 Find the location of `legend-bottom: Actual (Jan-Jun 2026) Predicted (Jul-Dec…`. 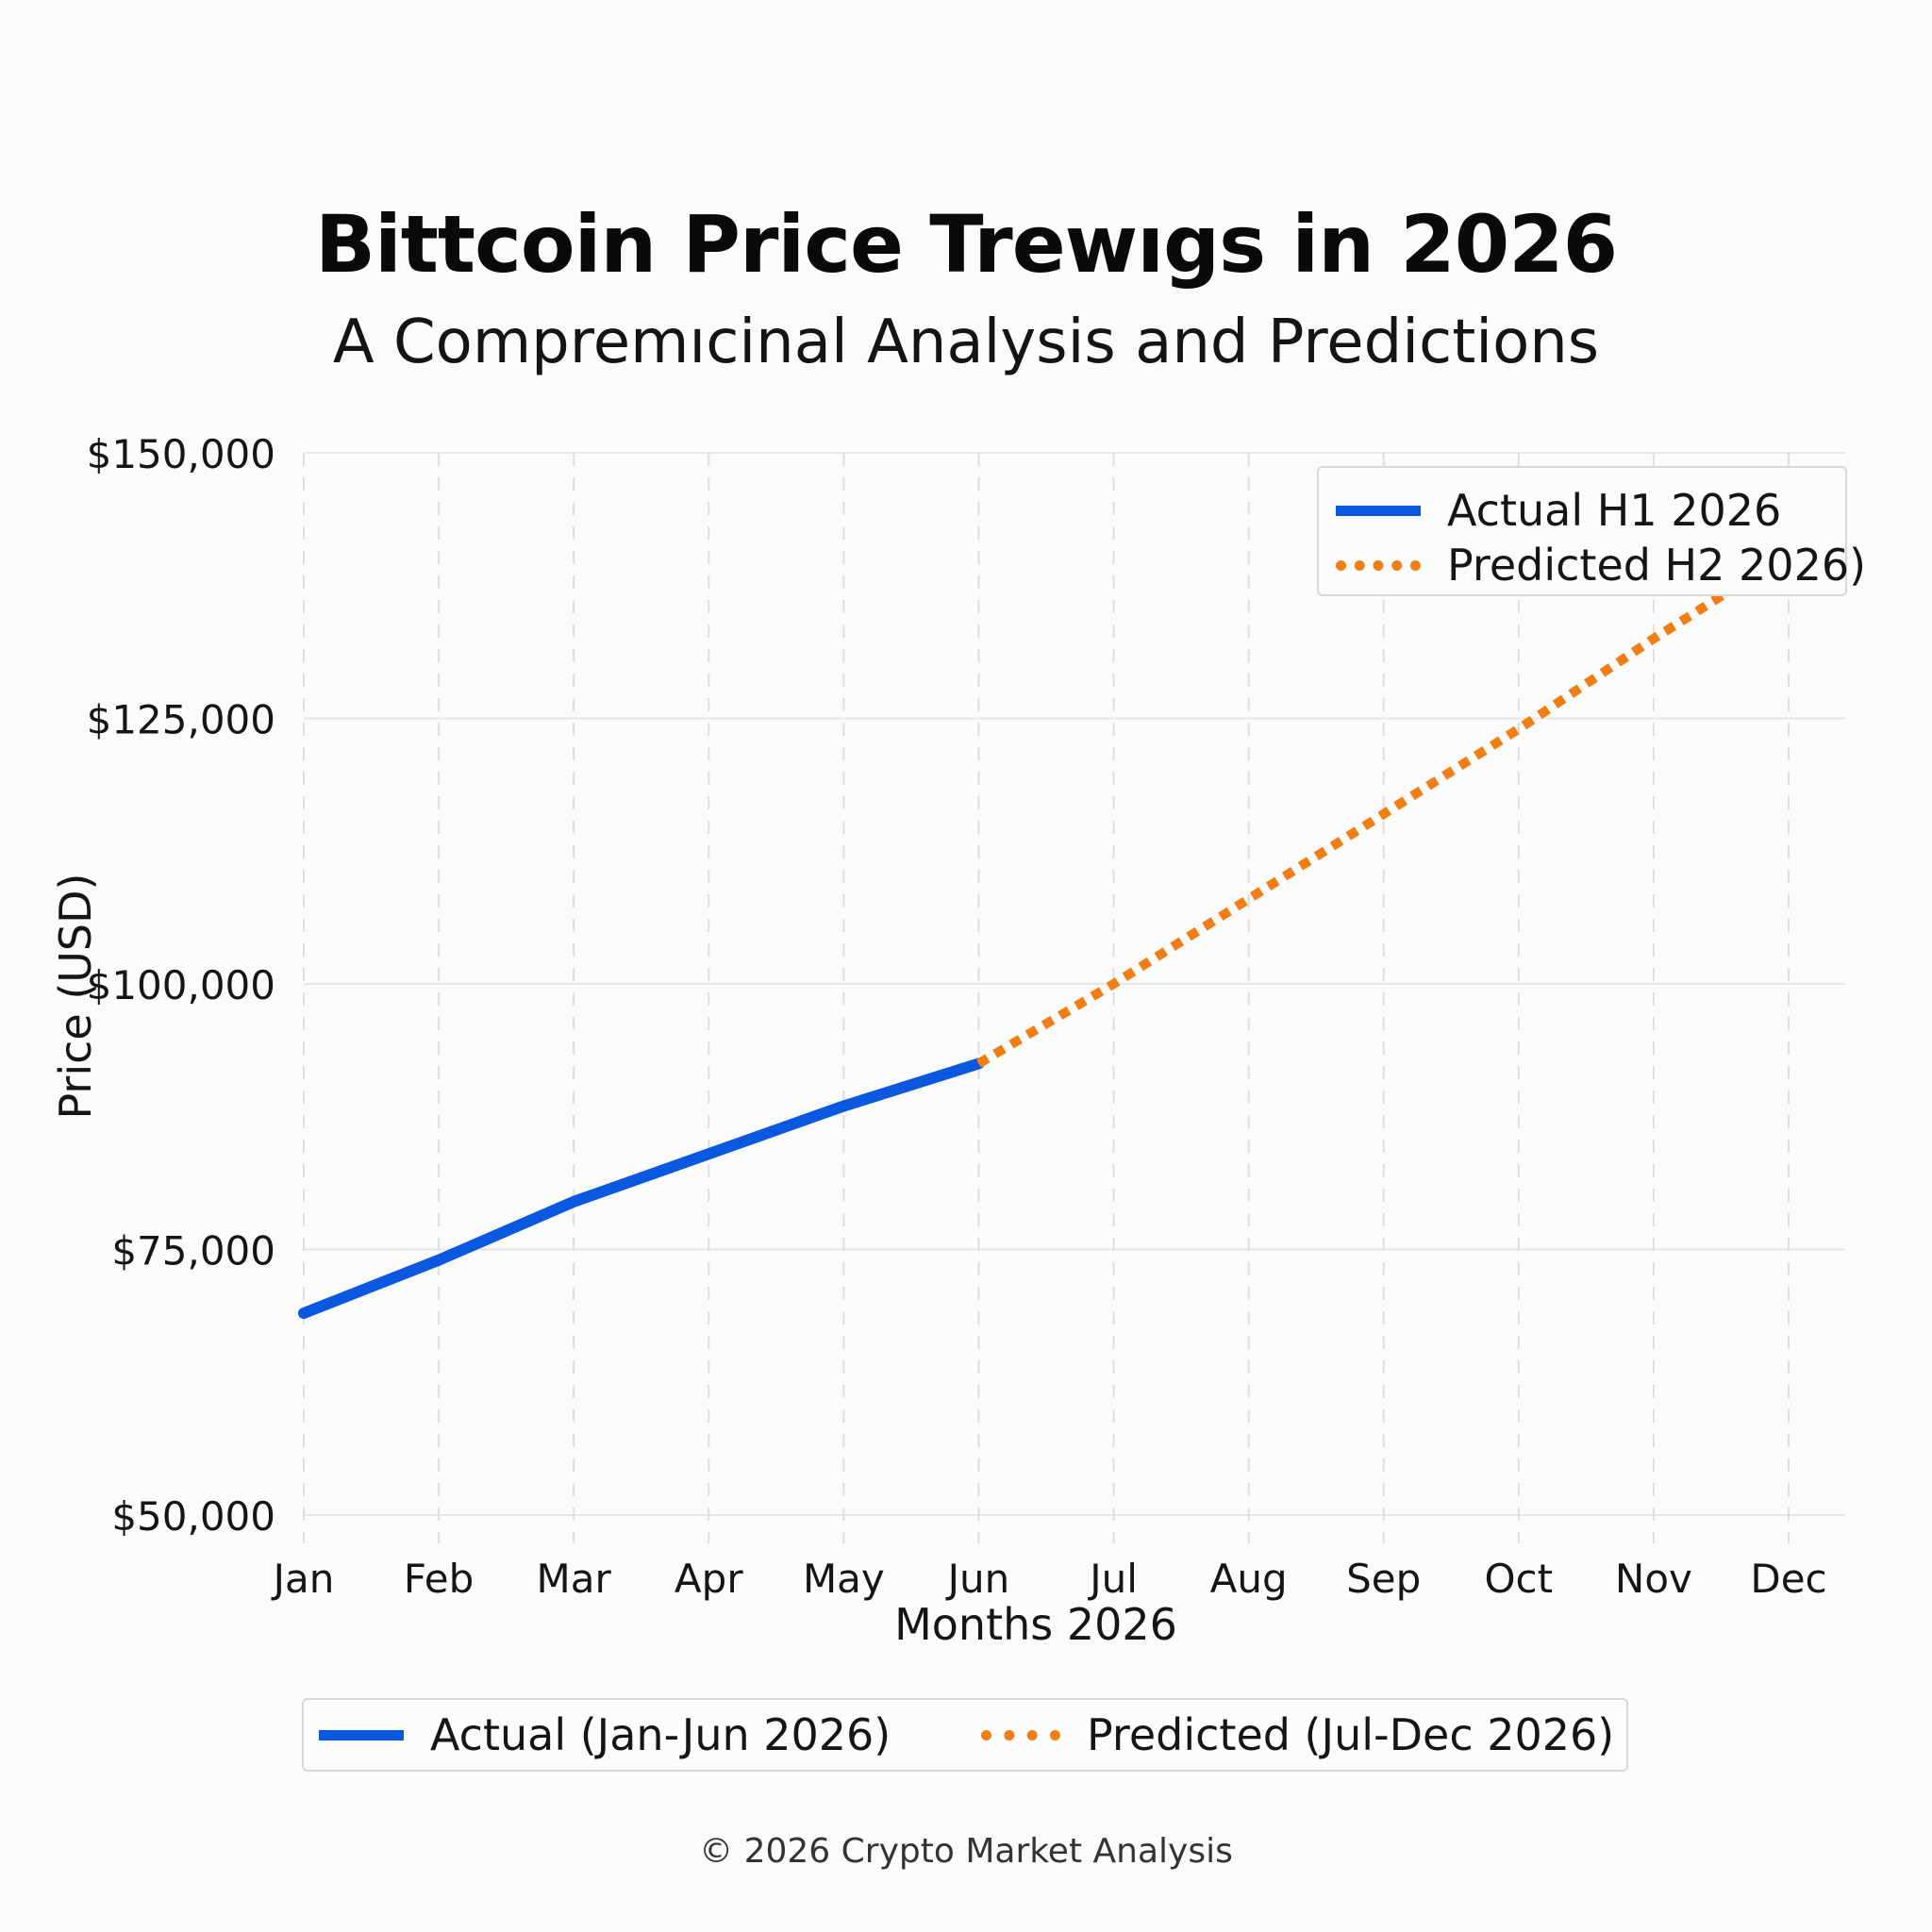

legend-bottom: Actual (Jan-Jun 2026) Predicted (Jul-Dec… is located at coordinates (965, 1735).